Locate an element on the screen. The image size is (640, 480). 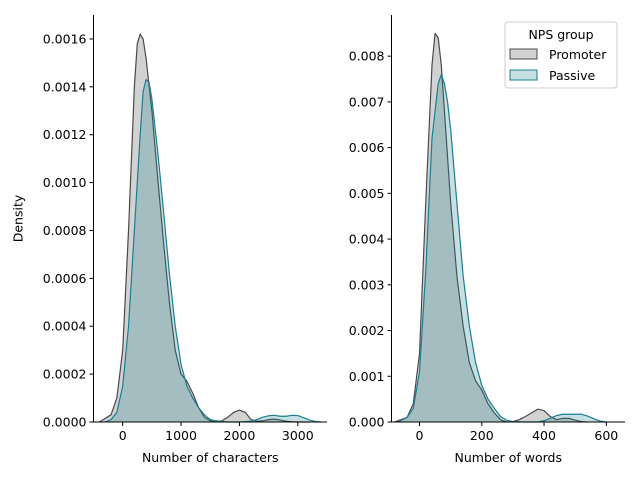
x-tick-label: 1000 is located at coordinates (181, 435).